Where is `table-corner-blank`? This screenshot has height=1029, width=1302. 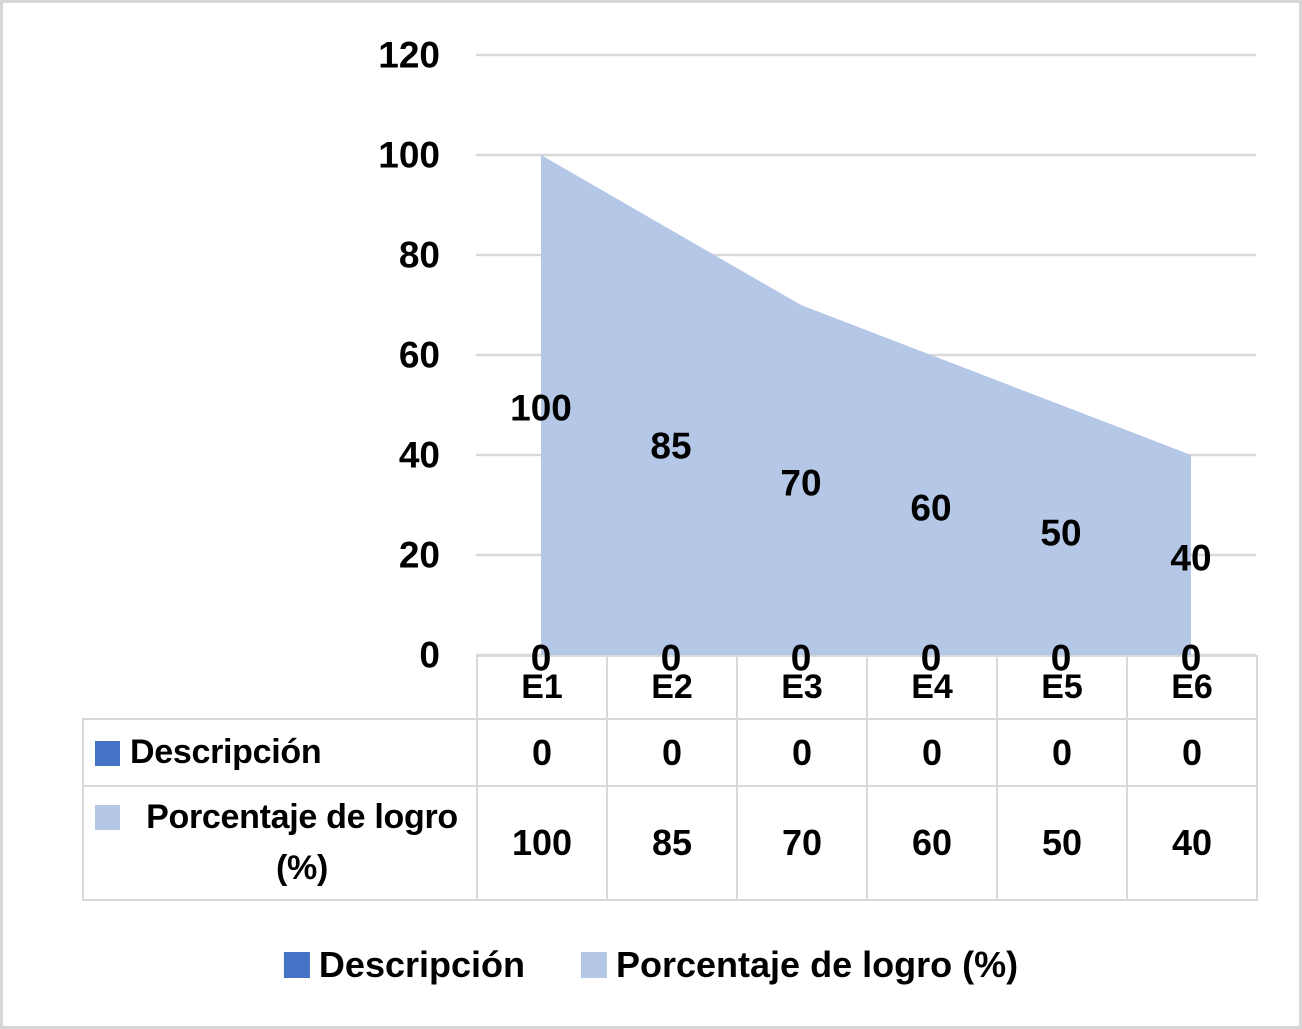 table-corner-blank is located at coordinates (280, 687).